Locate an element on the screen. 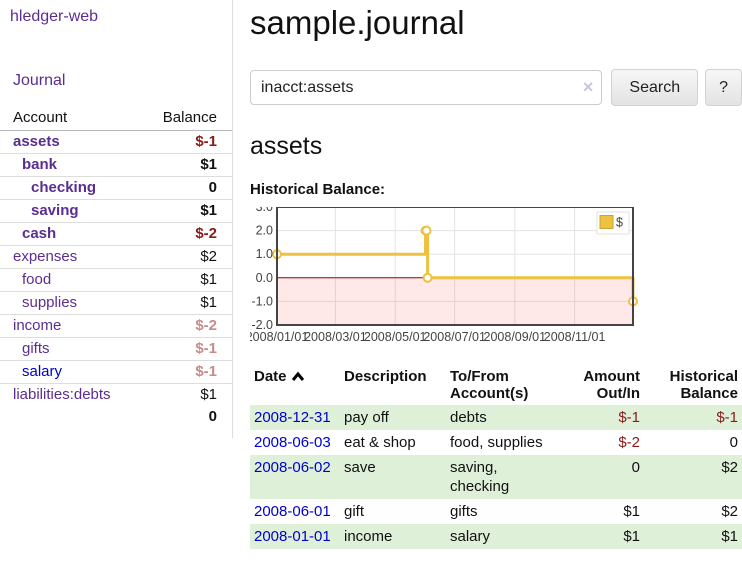 The height and width of the screenshot is (582, 742). txn-description: eat & shop is located at coordinates (380, 442).